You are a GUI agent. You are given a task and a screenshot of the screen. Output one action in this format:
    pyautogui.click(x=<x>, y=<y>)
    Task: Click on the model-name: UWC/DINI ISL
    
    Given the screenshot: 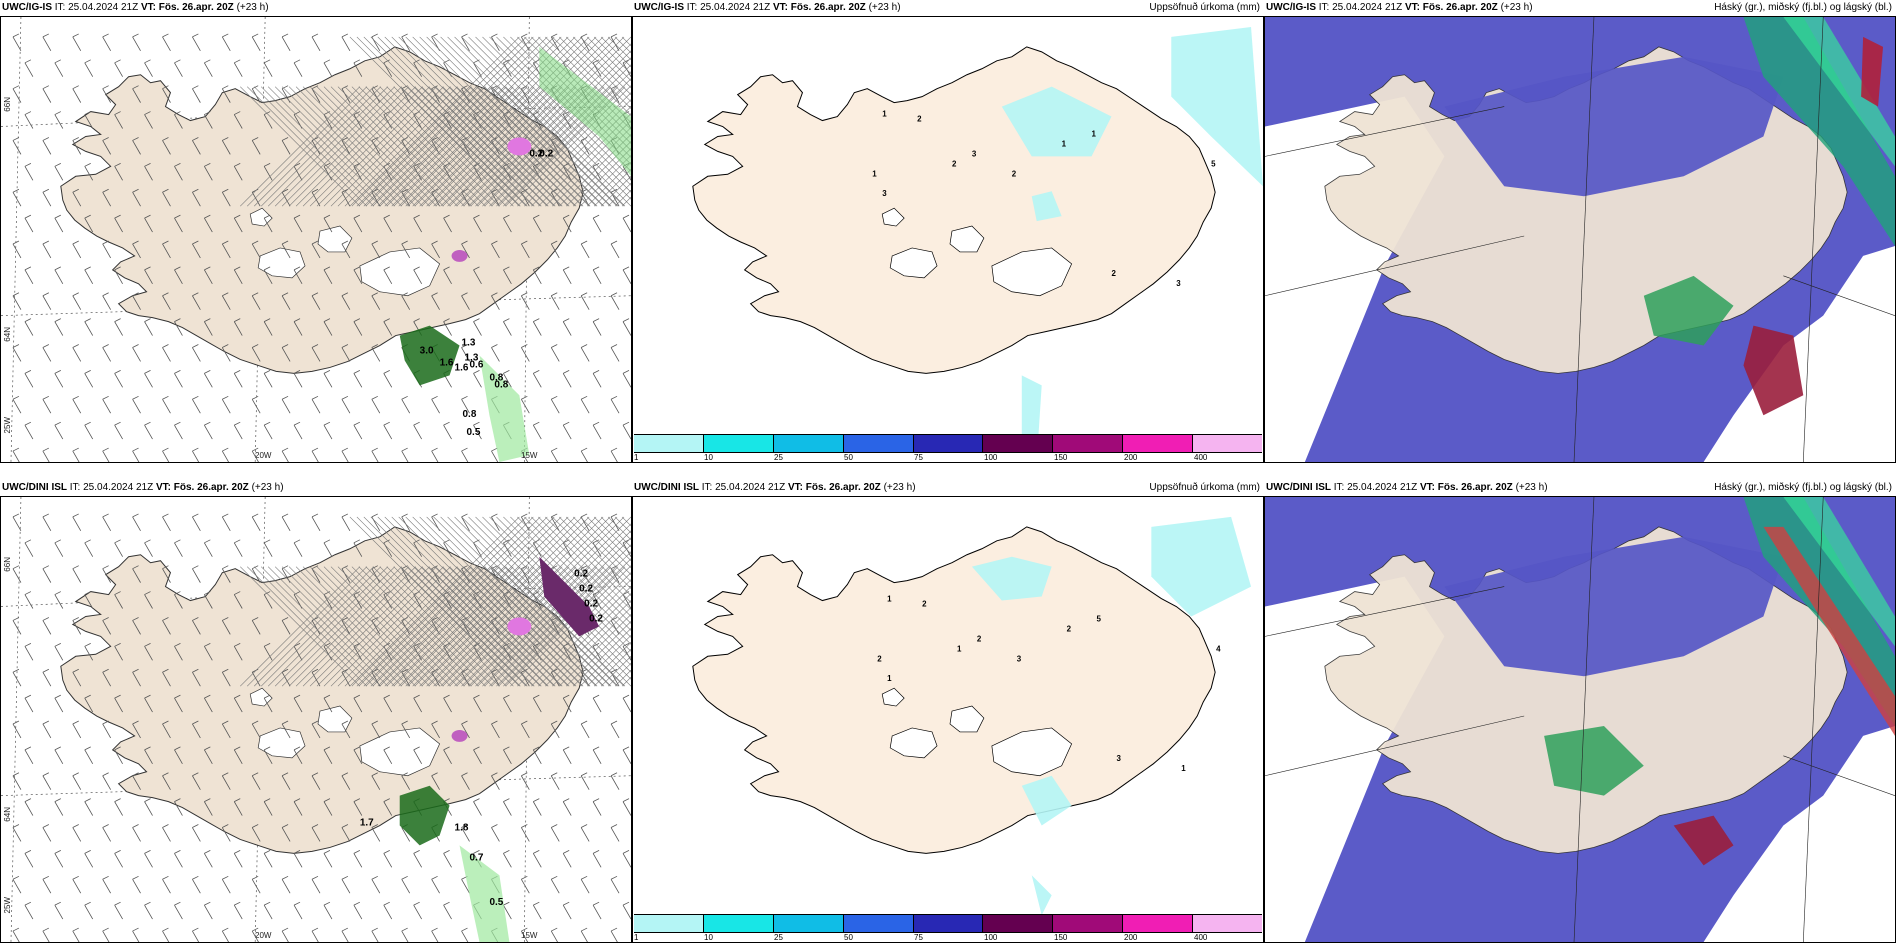 What is the action you would take?
    pyautogui.click(x=34, y=487)
    